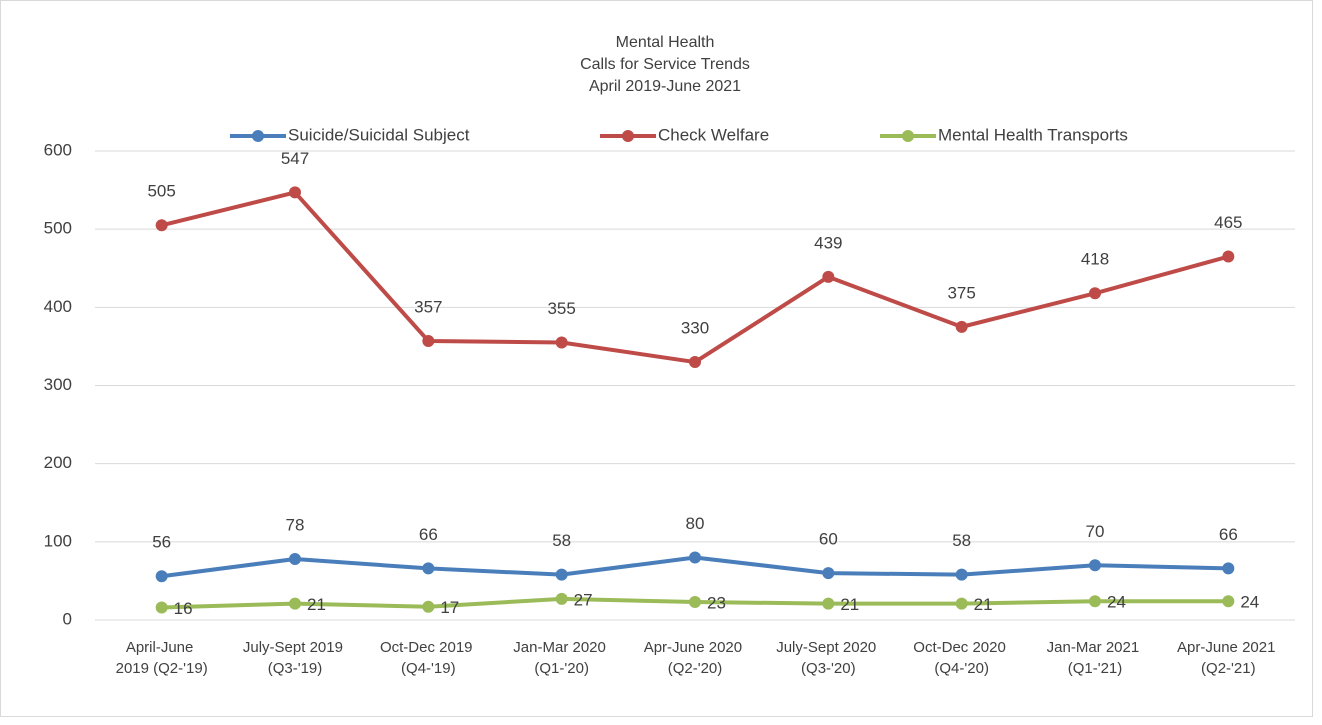  I want to click on legend-label: Mental Health Transports, so click(1033, 134).